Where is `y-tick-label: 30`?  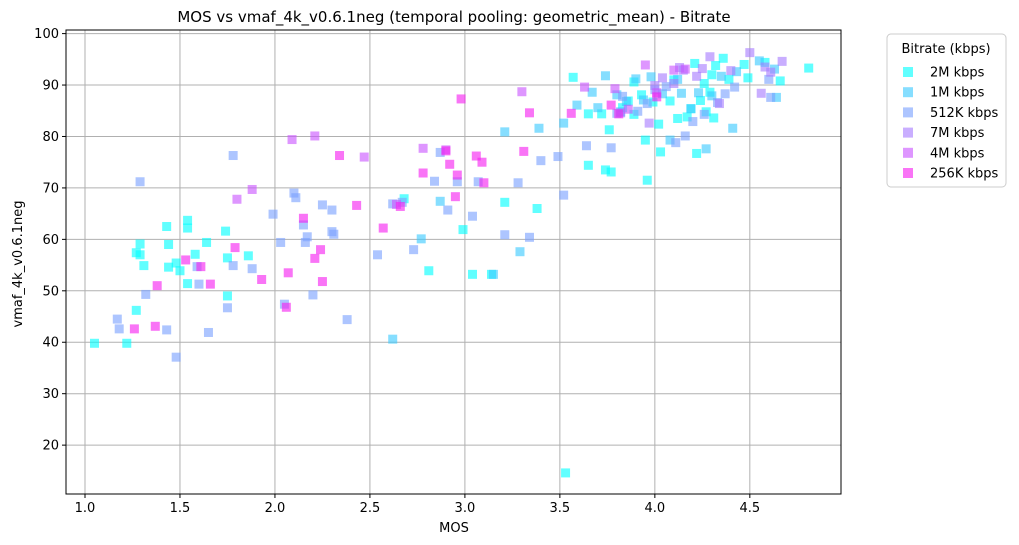
y-tick-label: 30 is located at coordinates (50, 394).